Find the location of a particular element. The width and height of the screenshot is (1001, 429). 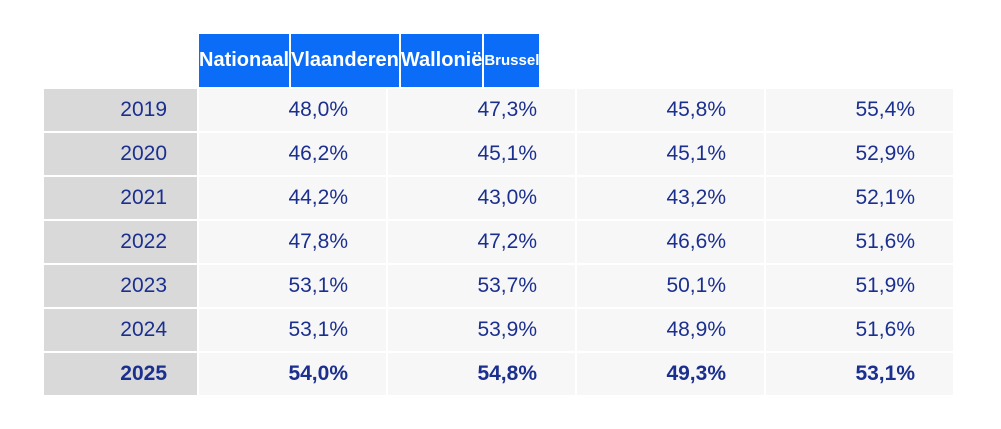

value-cell: 54,0% is located at coordinates (292, 374).